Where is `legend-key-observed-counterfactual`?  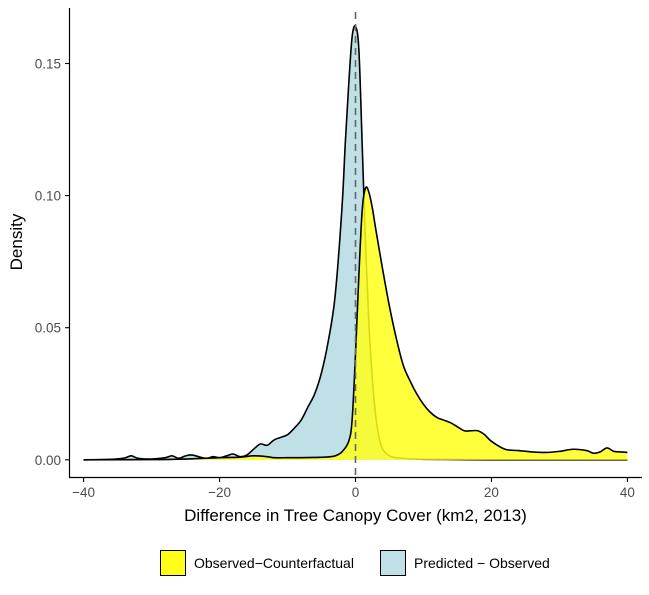
legend-key-observed-counterfactual is located at coordinates (173, 563).